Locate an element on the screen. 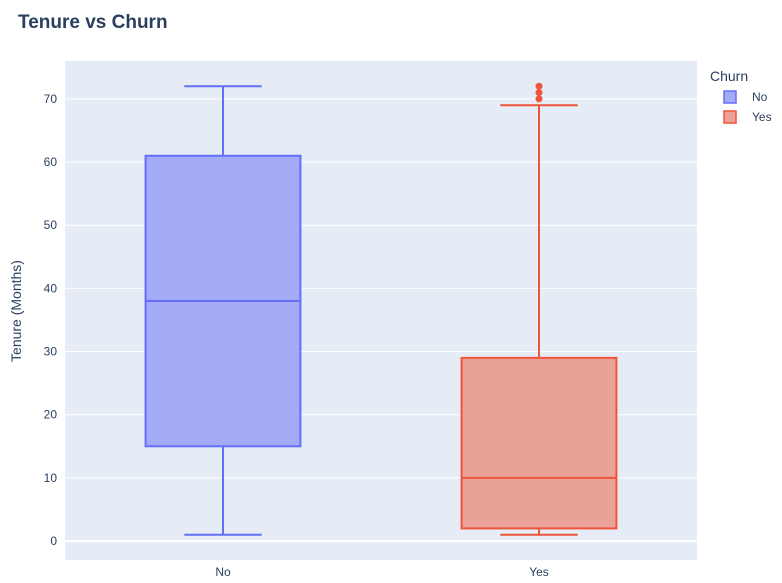 This screenshot has width=782, height=583. x-tick-label: Yes is located at coordinates (539, 572).